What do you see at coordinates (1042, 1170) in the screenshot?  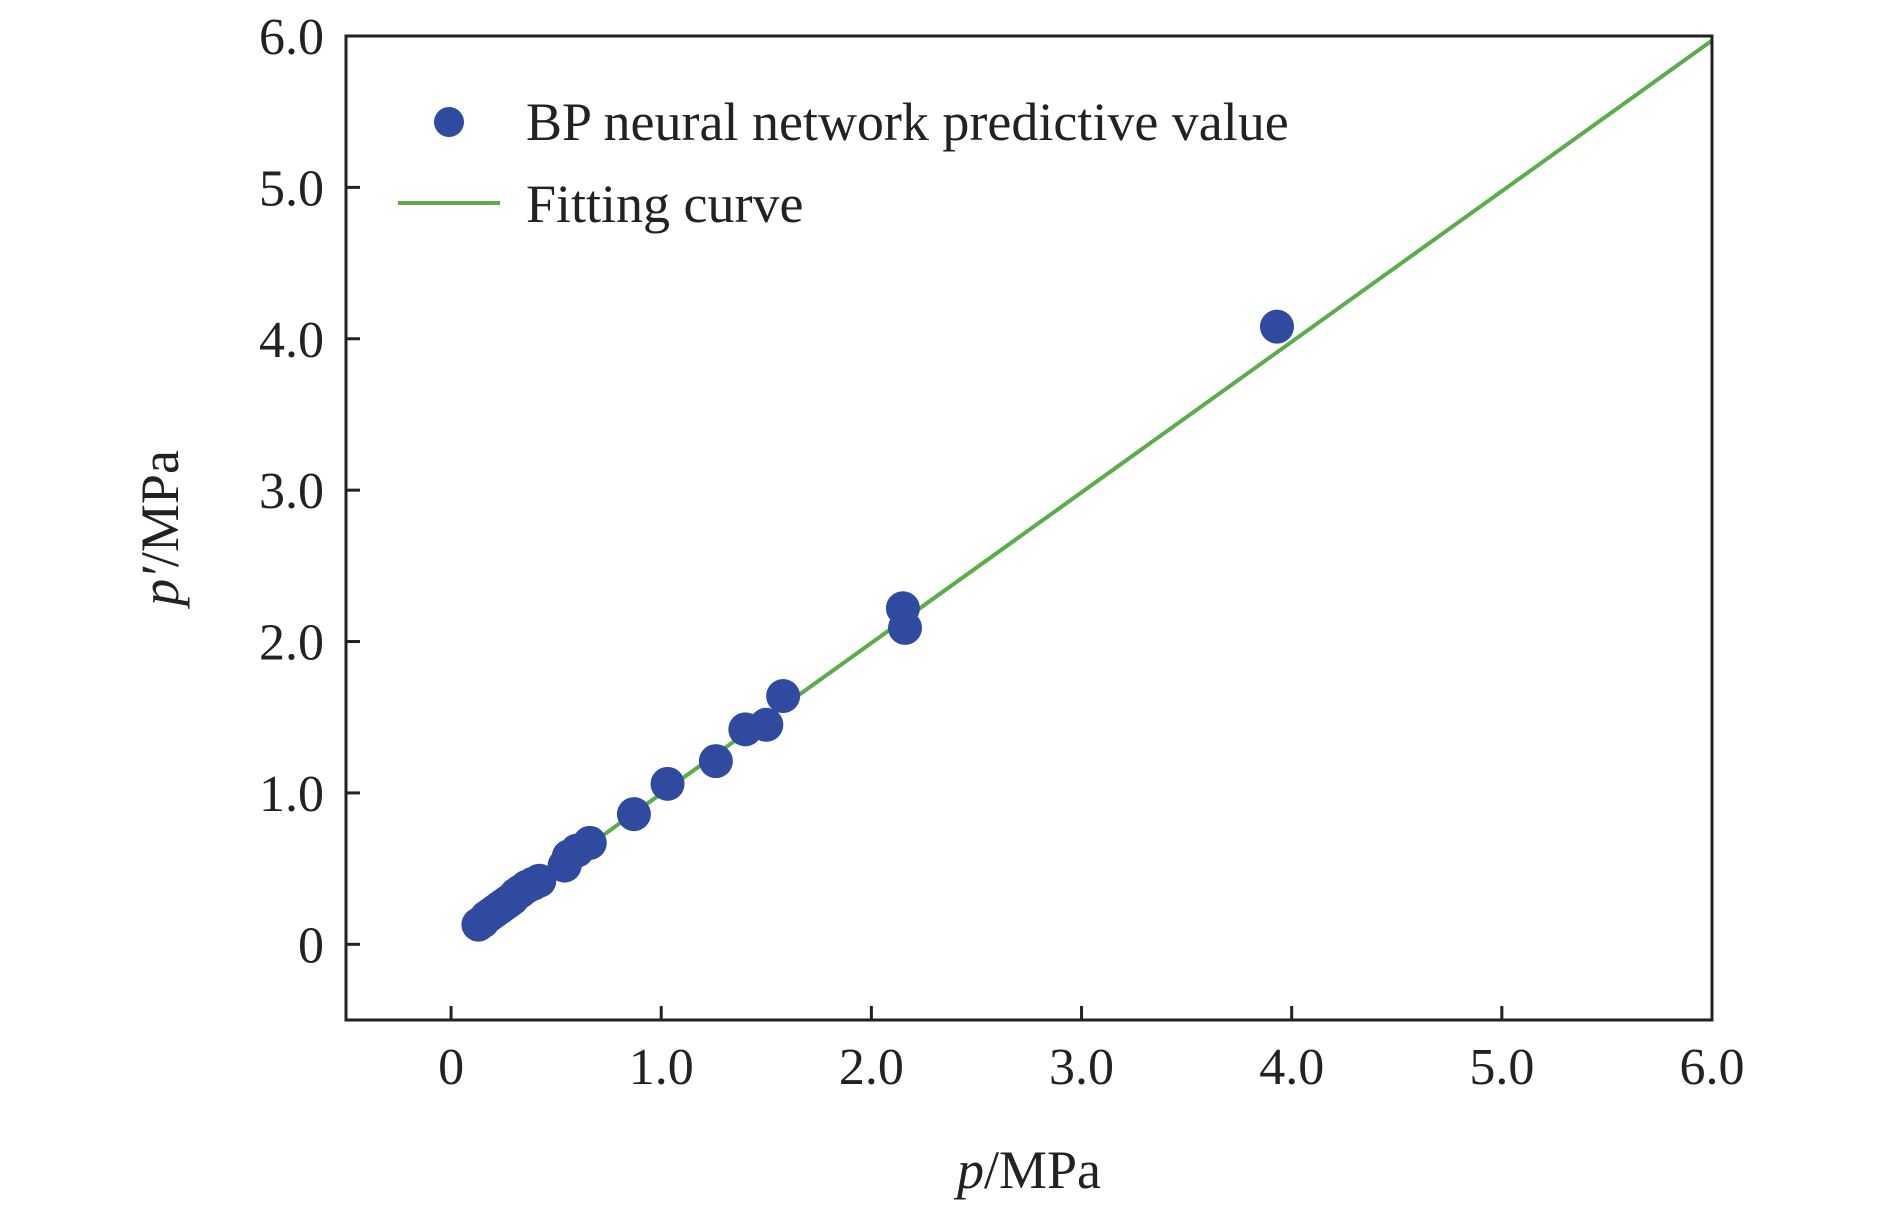 I see `x-axis-unit: /MPa` at bounding box center [1042, 1170].